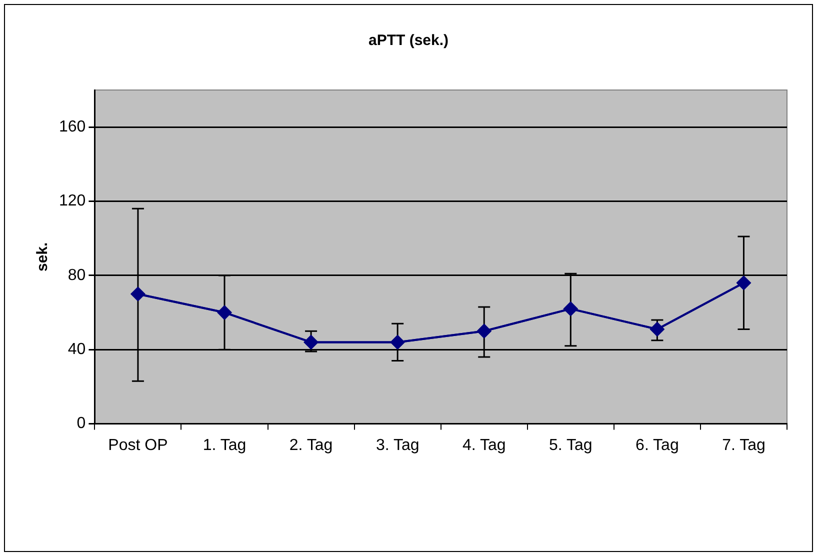 This screenshot has height=556, width=817. I want to click on y-tick-label: 80, so click(77, 275).